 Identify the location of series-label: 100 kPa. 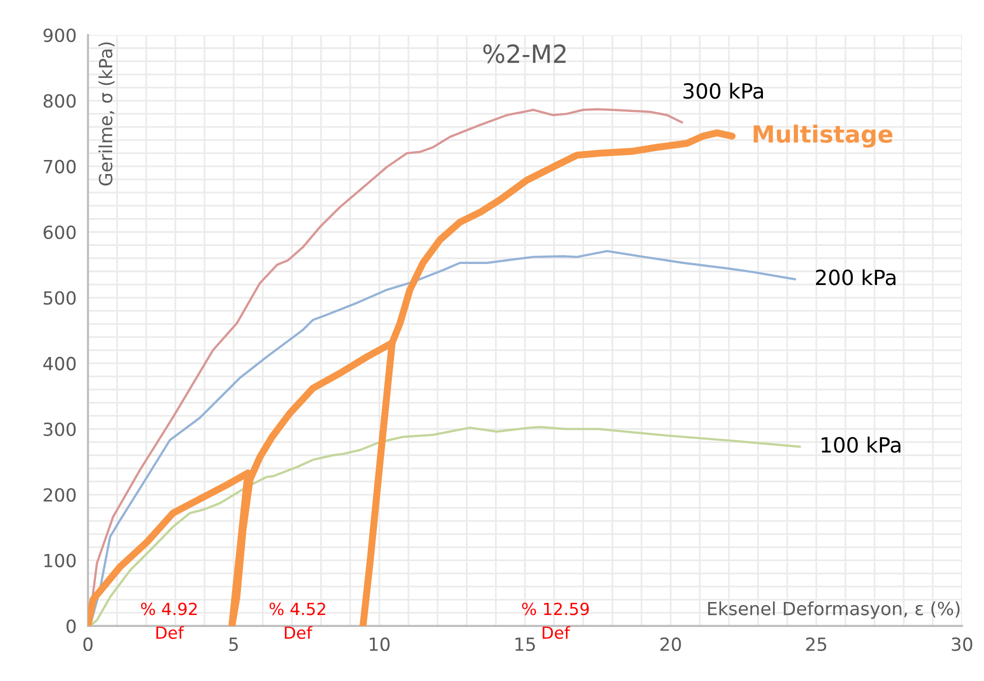
(861, 444).